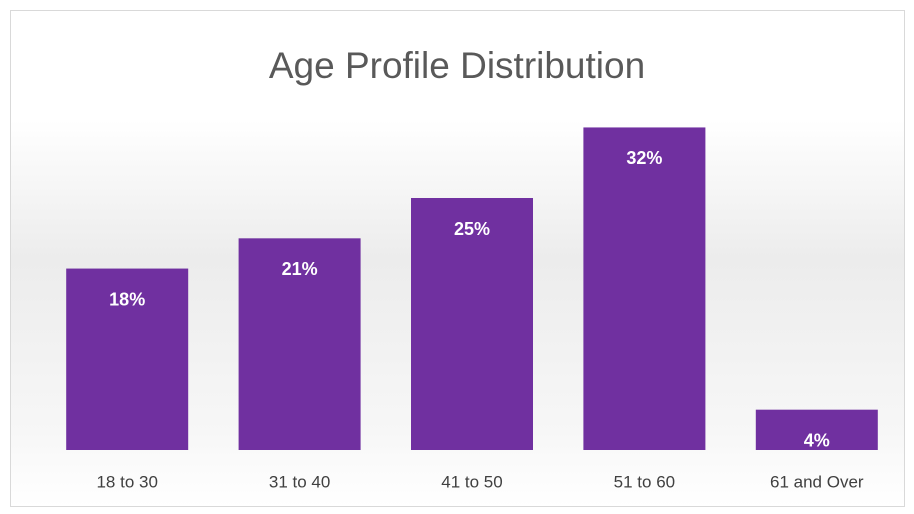  Describe the element at coordinates (471, 481) in the screenshot. I see `x-tick-label: 41 to 50` at that location.